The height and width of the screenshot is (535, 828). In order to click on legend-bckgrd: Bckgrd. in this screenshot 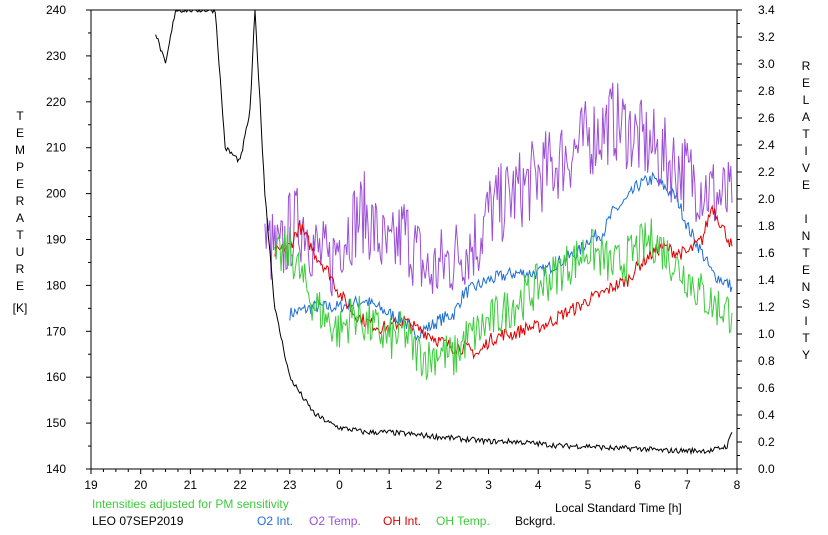, I will do `click(535, 521)`.